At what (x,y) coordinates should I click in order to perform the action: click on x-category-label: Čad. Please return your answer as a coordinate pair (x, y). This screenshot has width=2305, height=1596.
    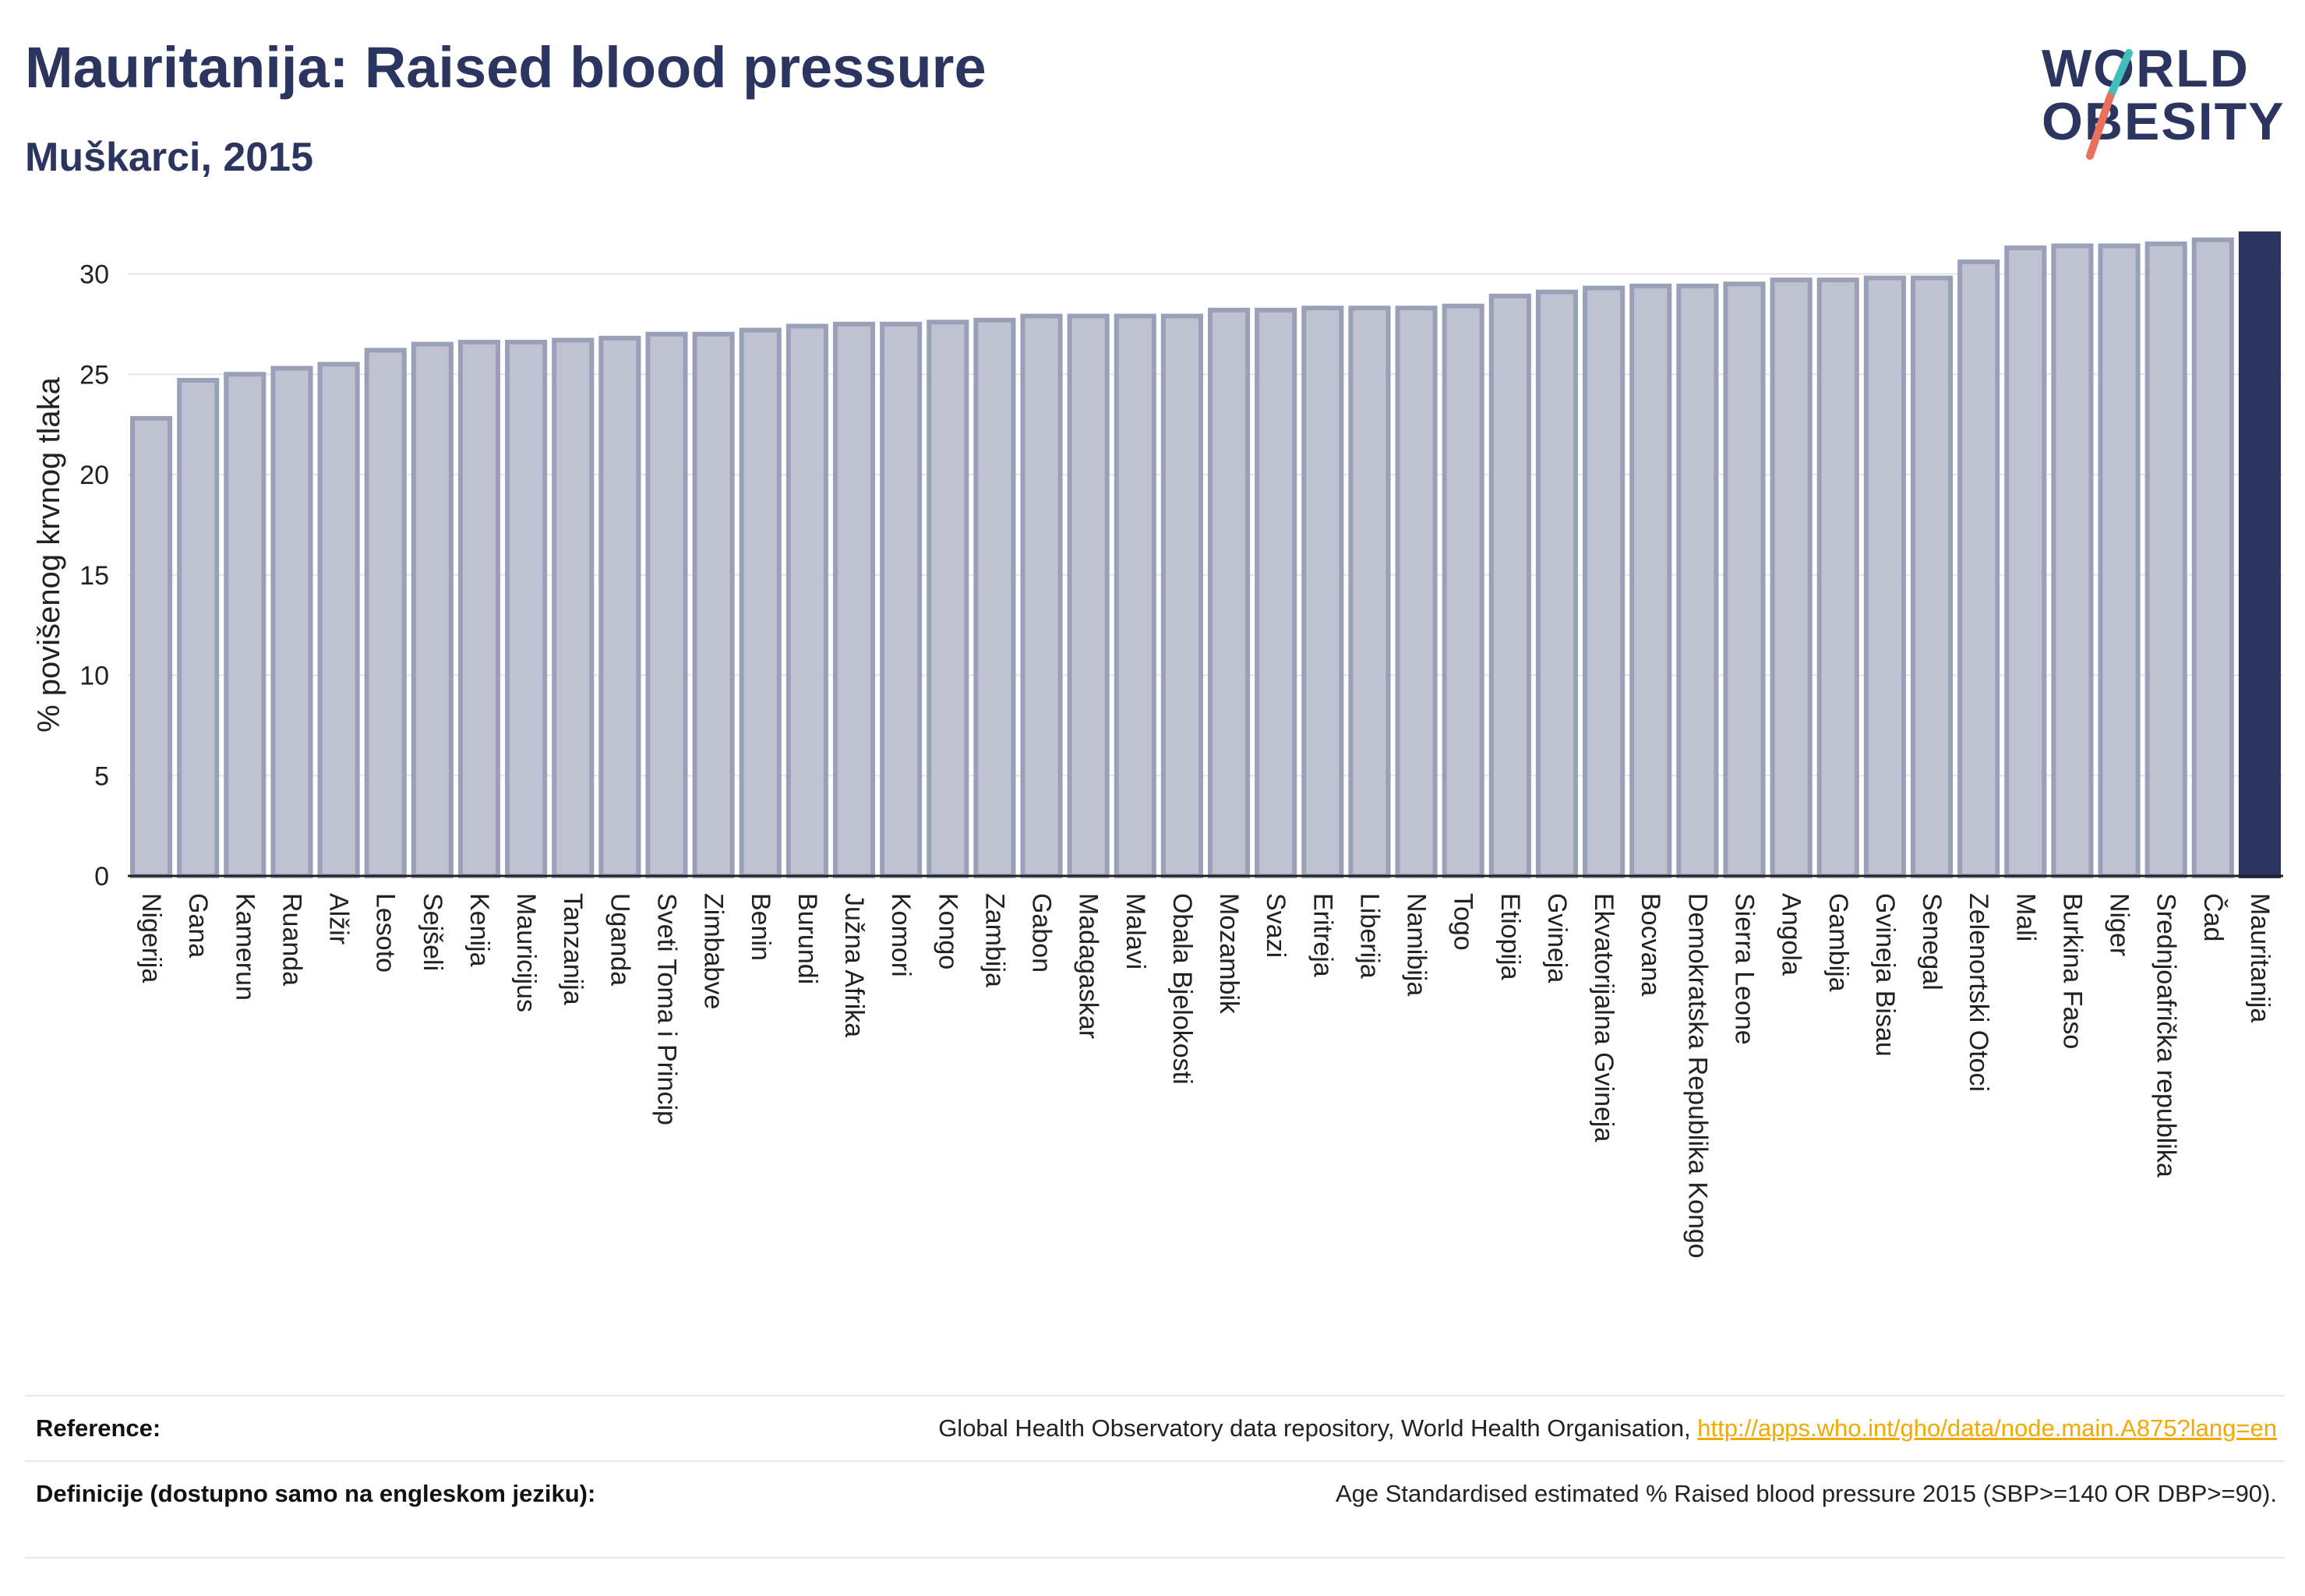
    Looking at the image, I should click on (2213, 917).